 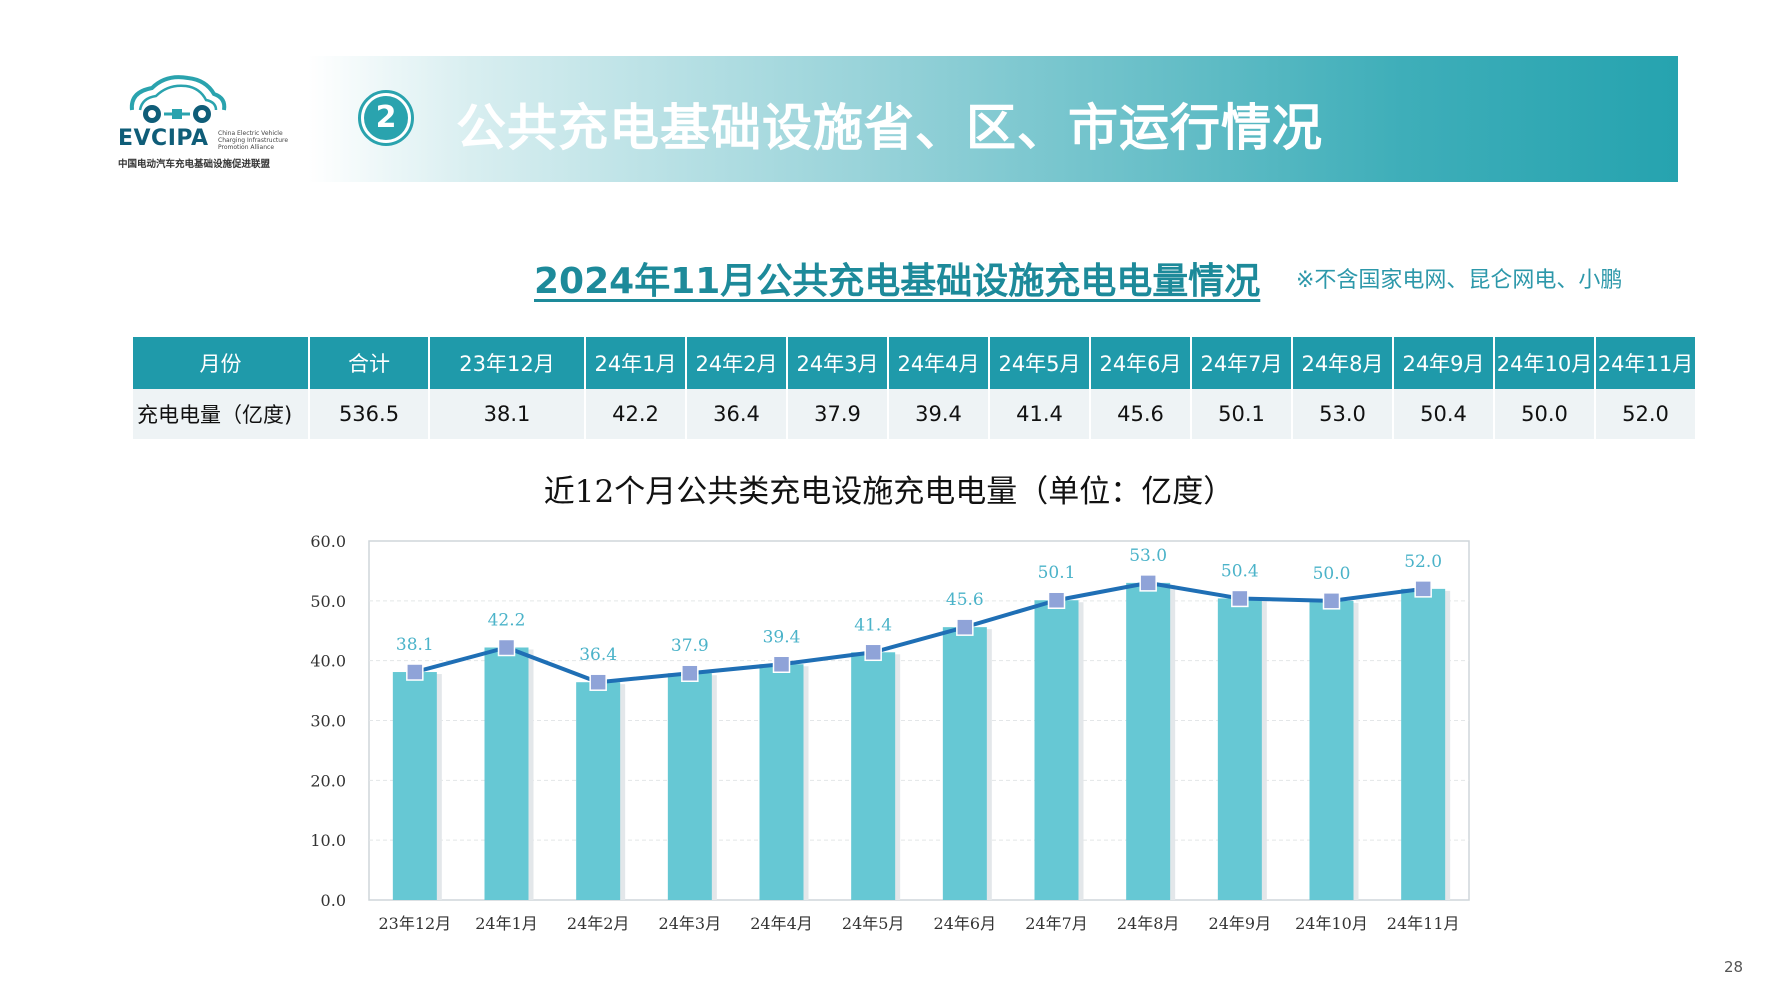 I want to click on table-cell: 39.4, so click(x=939, y=414).